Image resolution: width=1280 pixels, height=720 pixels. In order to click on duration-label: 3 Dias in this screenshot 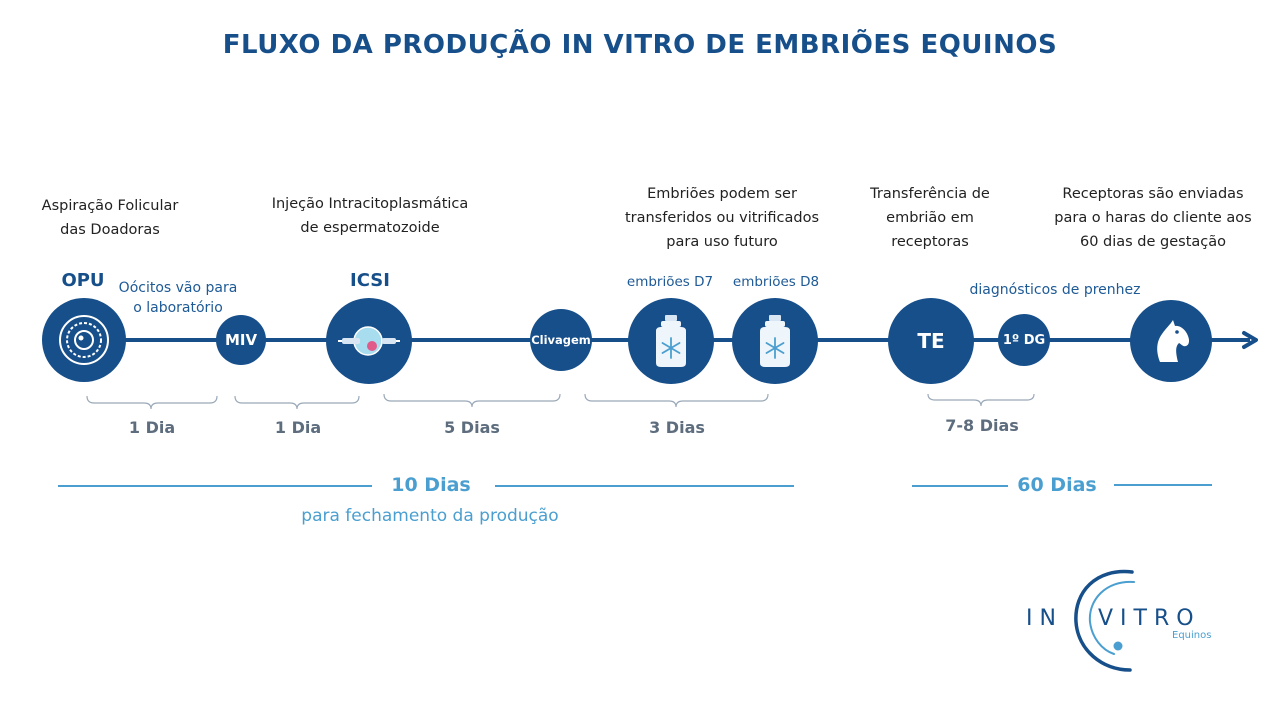, I will do `click(677, 427)`.